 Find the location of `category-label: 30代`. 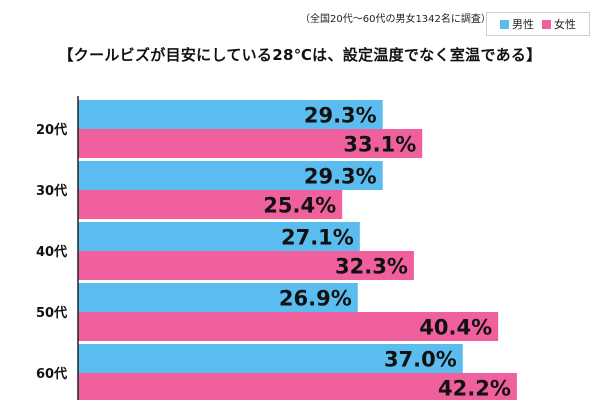

category-label: 30代 is located at coordinates (51, 191).